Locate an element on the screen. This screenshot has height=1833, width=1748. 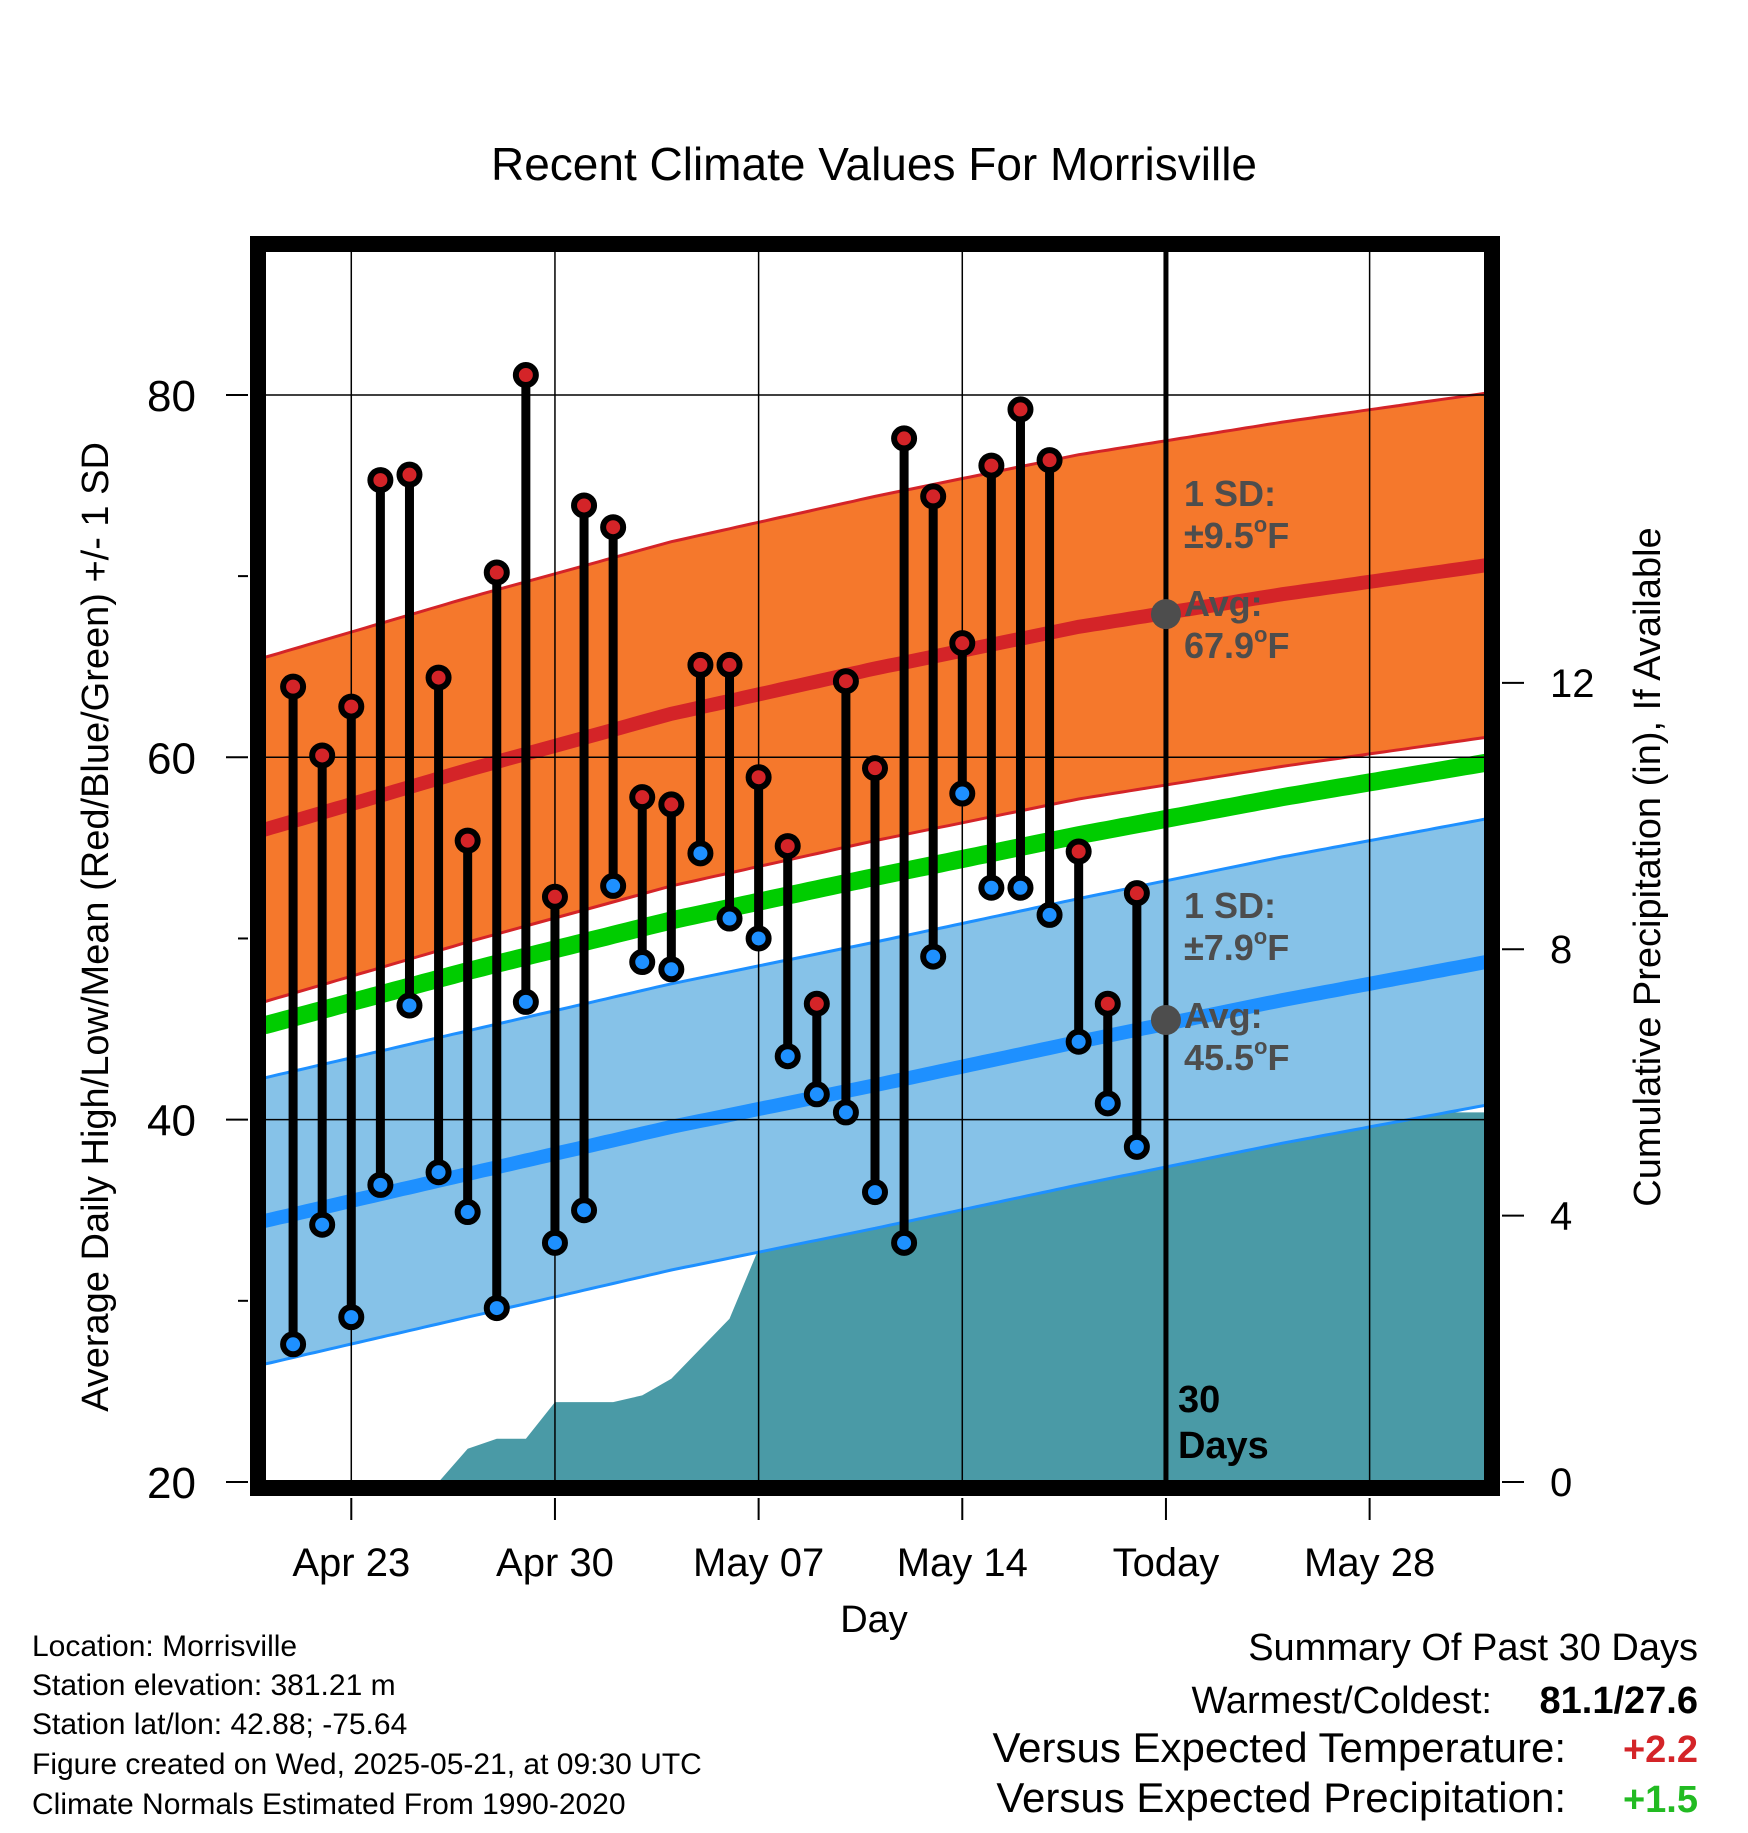
y2-tick-label: 0 is located at coordinates (1561, 1483).